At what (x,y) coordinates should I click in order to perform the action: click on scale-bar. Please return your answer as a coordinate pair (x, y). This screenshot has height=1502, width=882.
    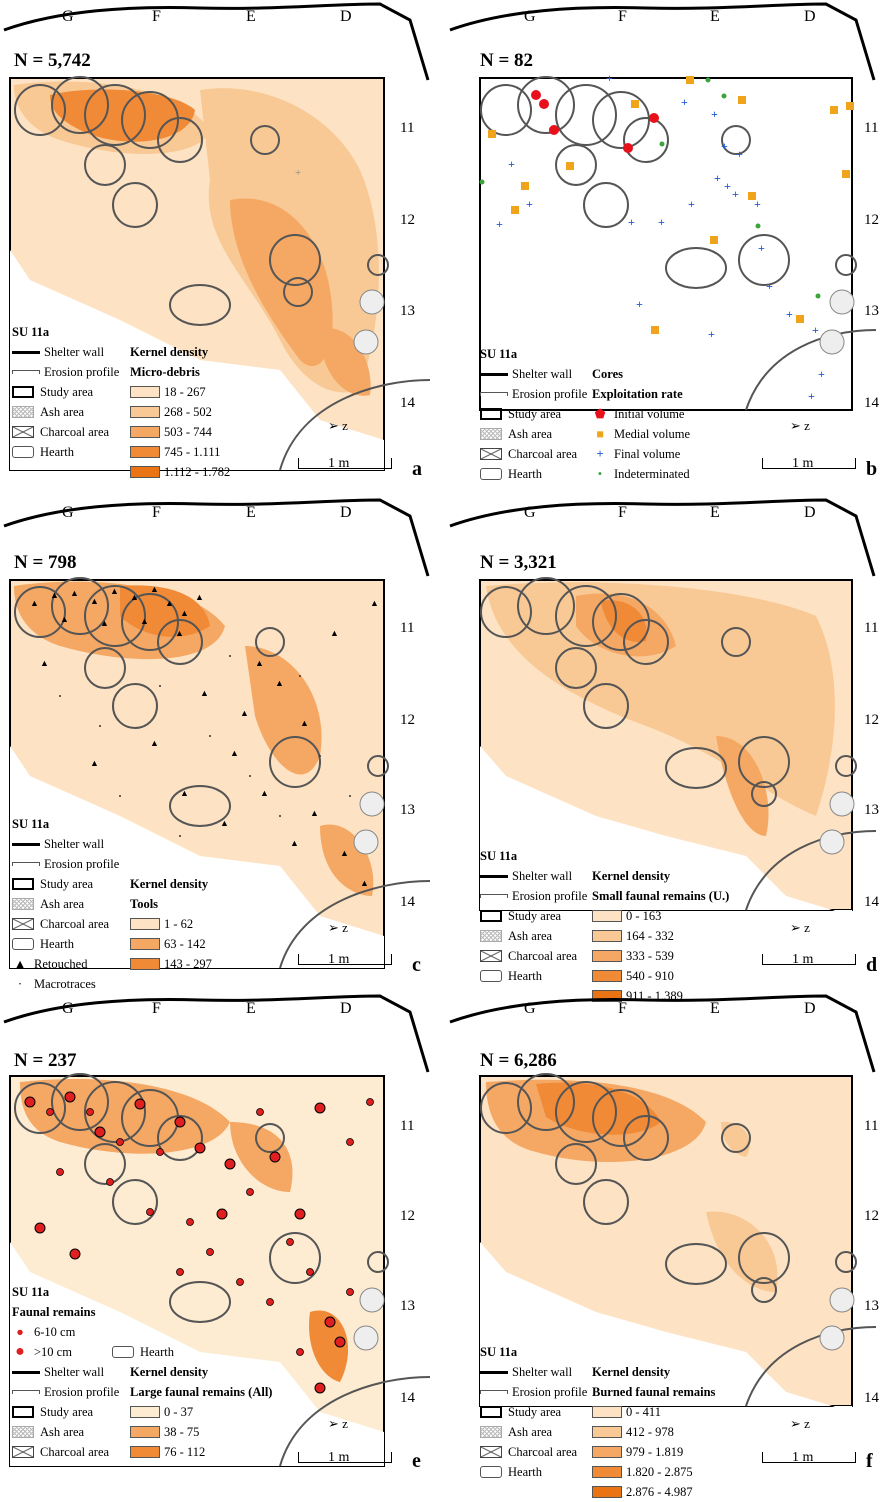
    Looking at the image, I should click on (345, 959).